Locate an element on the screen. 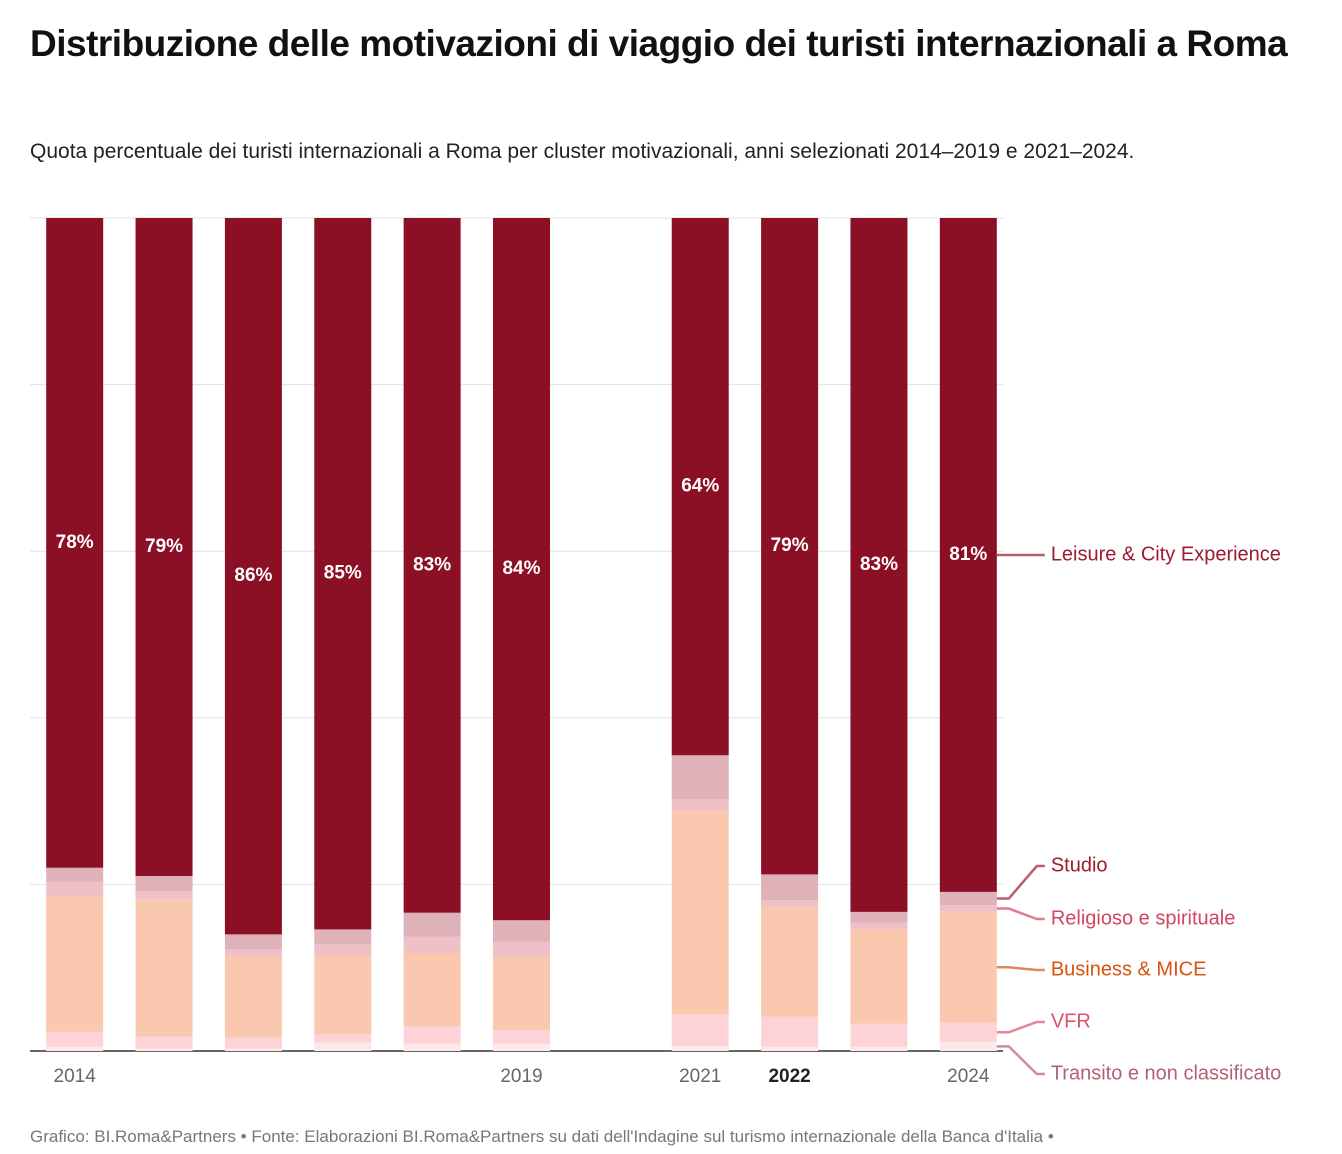 Image resolution: width=1342 pixels, height=1154 pixels. value-label: 64% is located at coordinates (700, 486).